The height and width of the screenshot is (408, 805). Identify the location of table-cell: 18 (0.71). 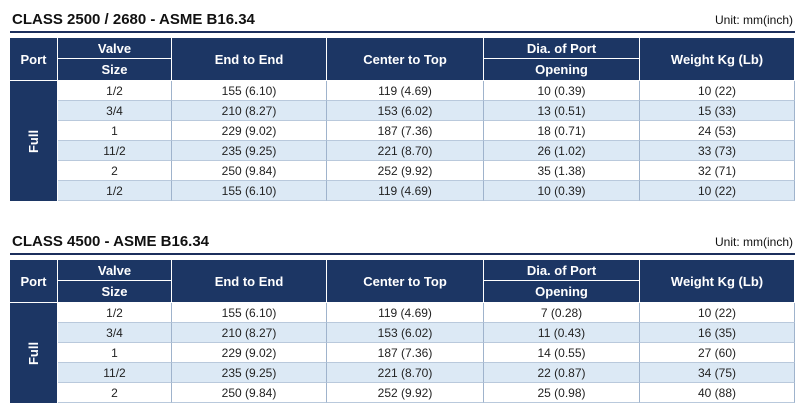
(562, 131).